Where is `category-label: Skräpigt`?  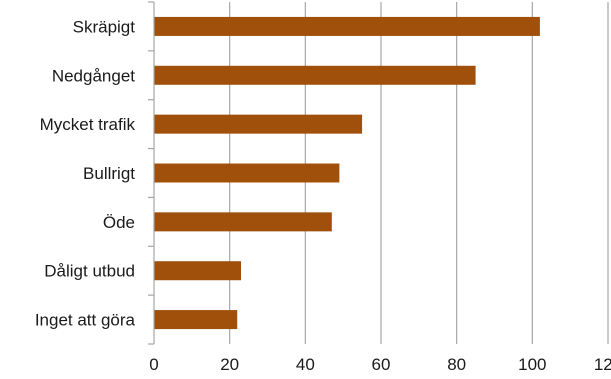 category-label: Skräpigt is located at coordinates (104, 26).